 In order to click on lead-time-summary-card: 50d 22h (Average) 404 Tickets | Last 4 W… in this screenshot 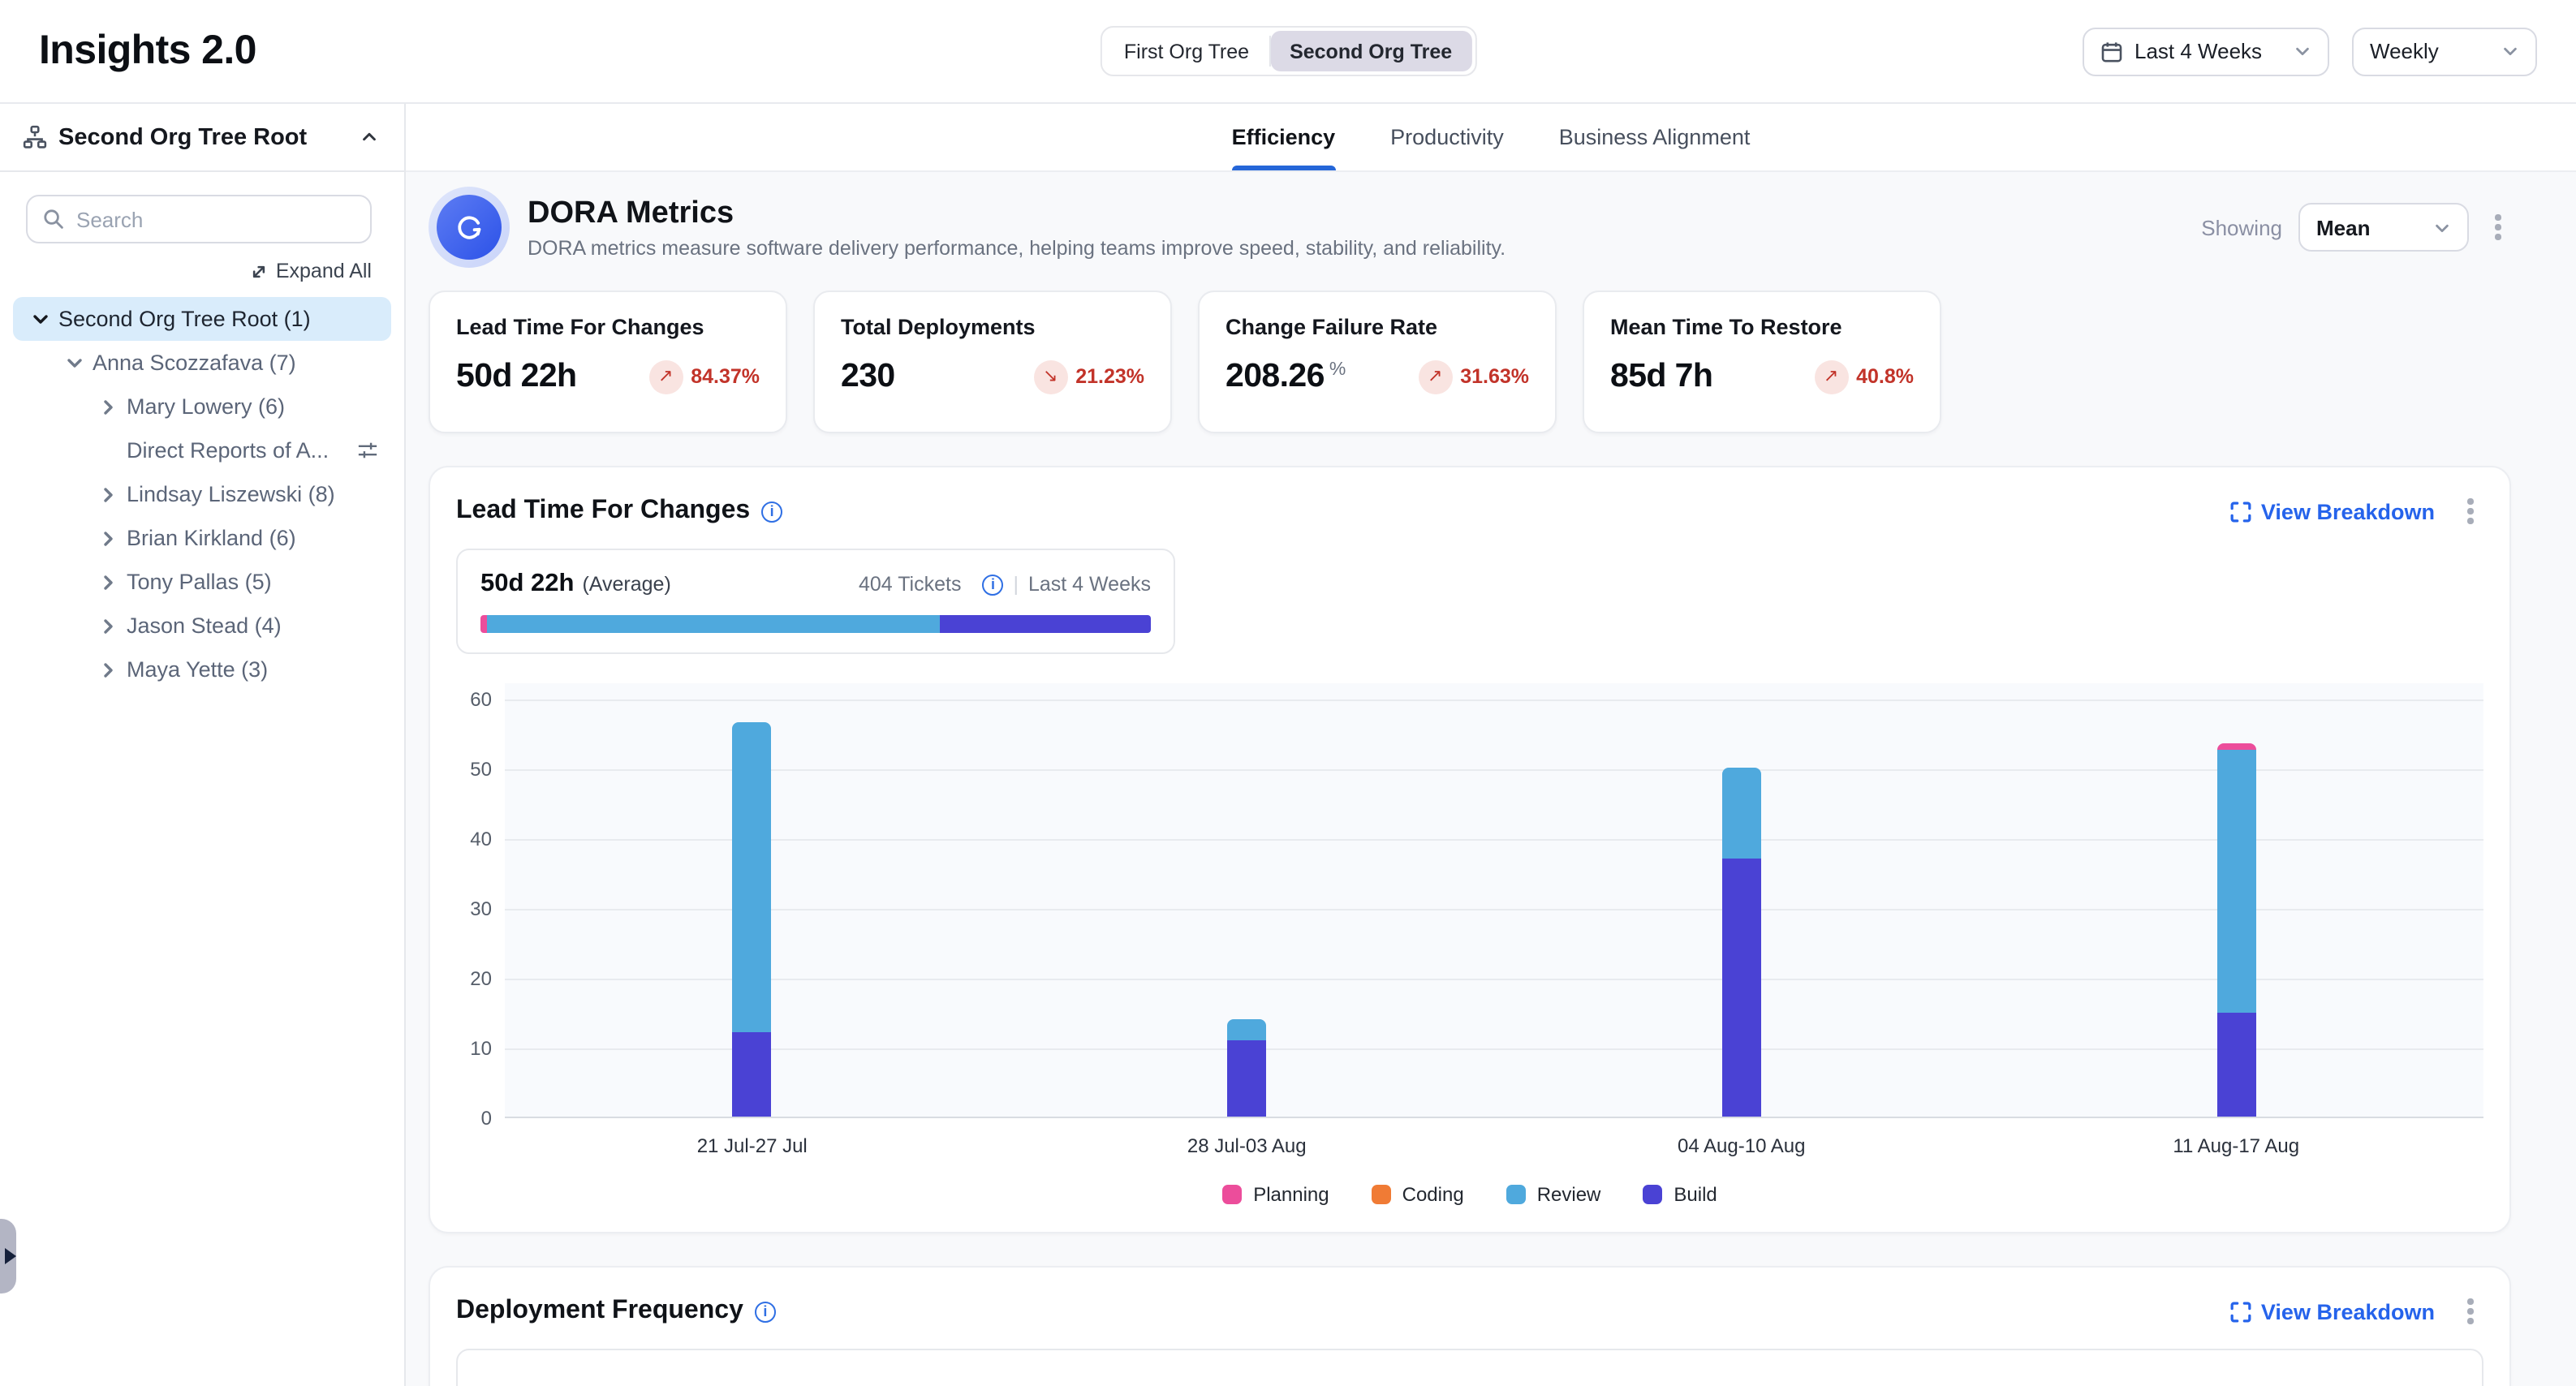, I will do `click(815, 601)`.